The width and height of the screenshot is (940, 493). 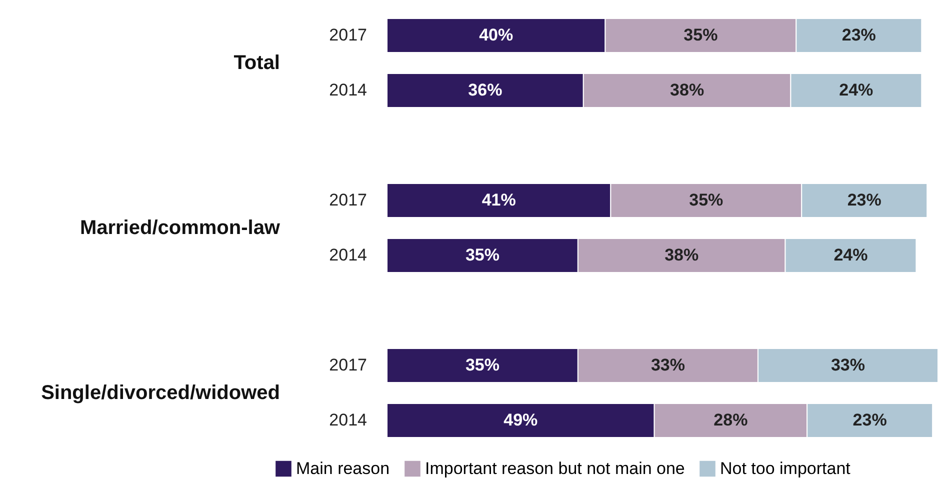 What do you see at coordinates (180, 228) in the screenshot?
I see `text: Married/common-law` at bounding box center [180, 228].